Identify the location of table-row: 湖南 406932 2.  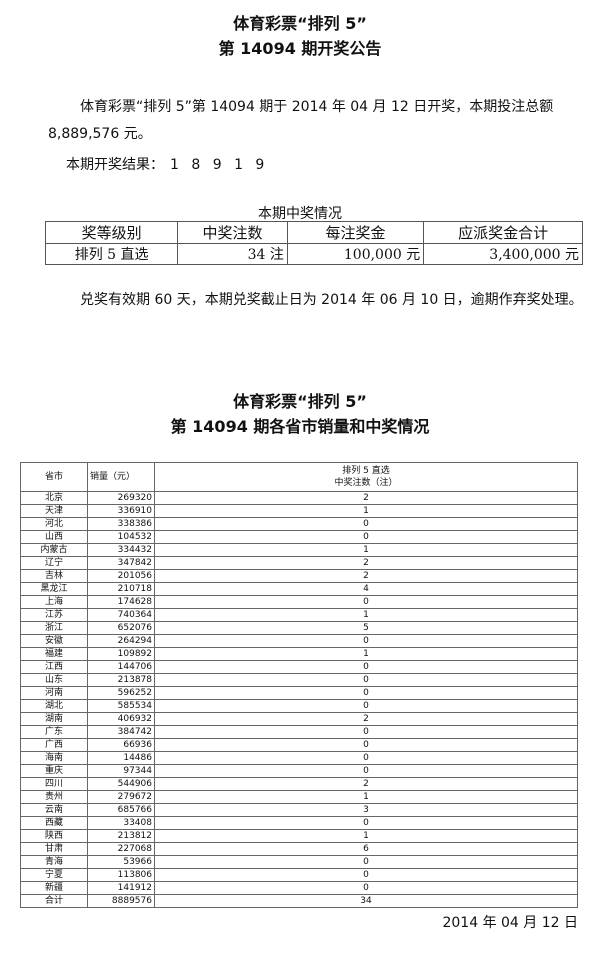
(299, 719).